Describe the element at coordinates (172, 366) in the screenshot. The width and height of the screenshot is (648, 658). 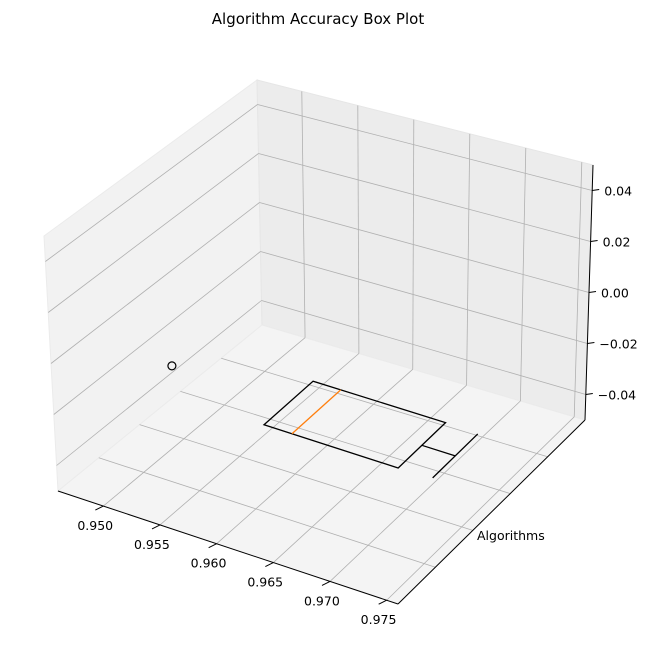
I see `outlier-point` at that location.